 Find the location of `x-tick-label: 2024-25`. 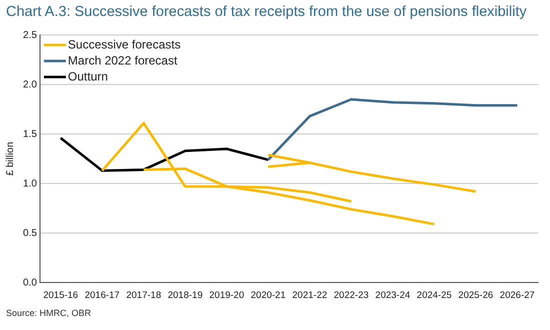

x-tick-label: 2024-25 is located at coordinates (434, 295).